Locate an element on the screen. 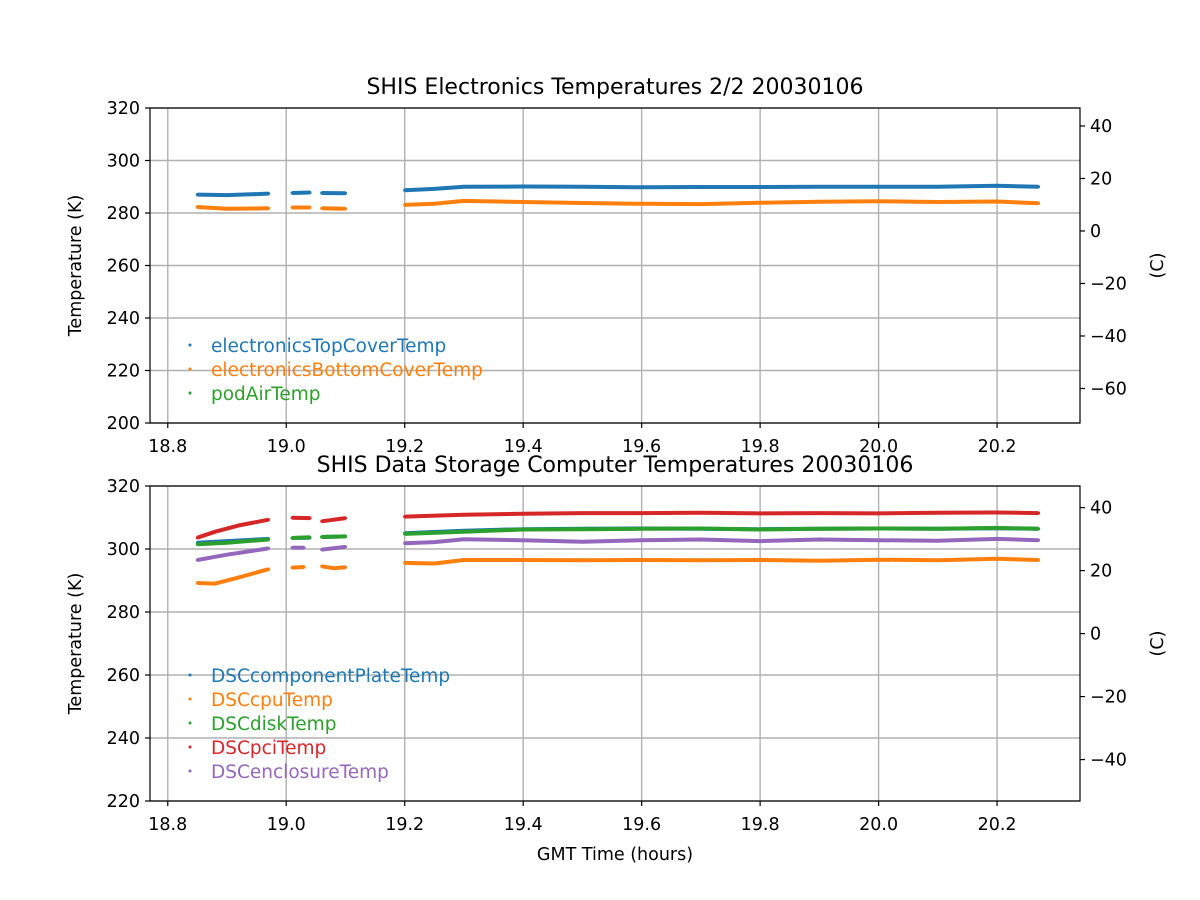 The height and width of the screenshot is (900, 1200). right-tick-label: 0 is located at coordinates (1095, 635).